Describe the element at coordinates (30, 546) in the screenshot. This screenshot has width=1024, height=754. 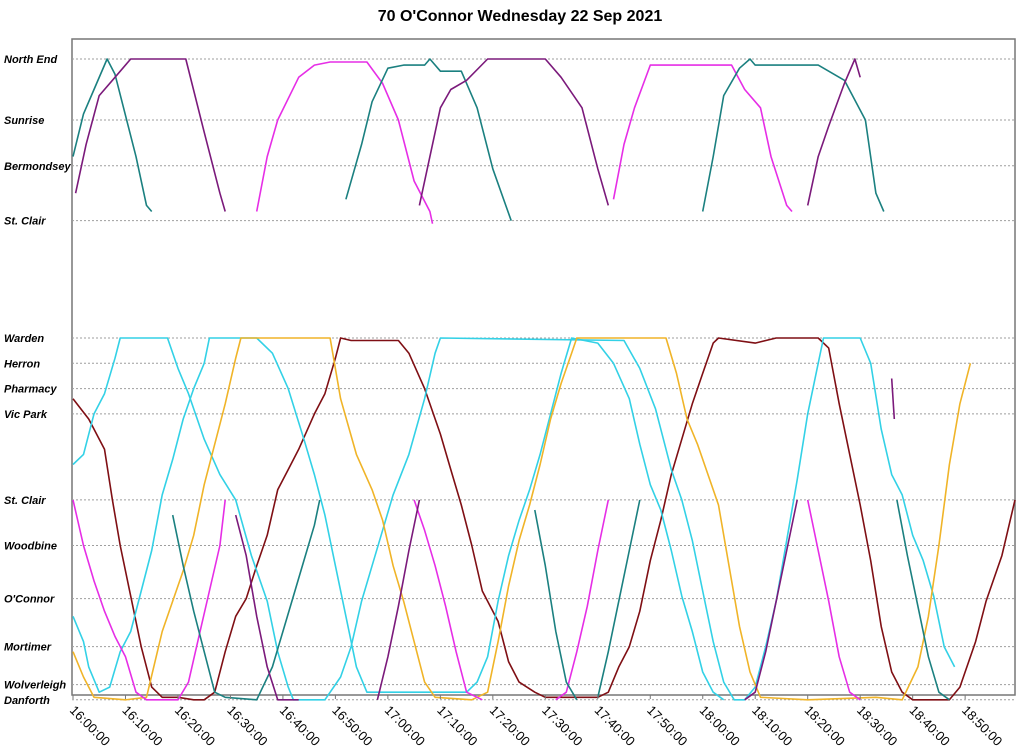
I see `stop-label-lower-woodbine: Woodbine` at that location.